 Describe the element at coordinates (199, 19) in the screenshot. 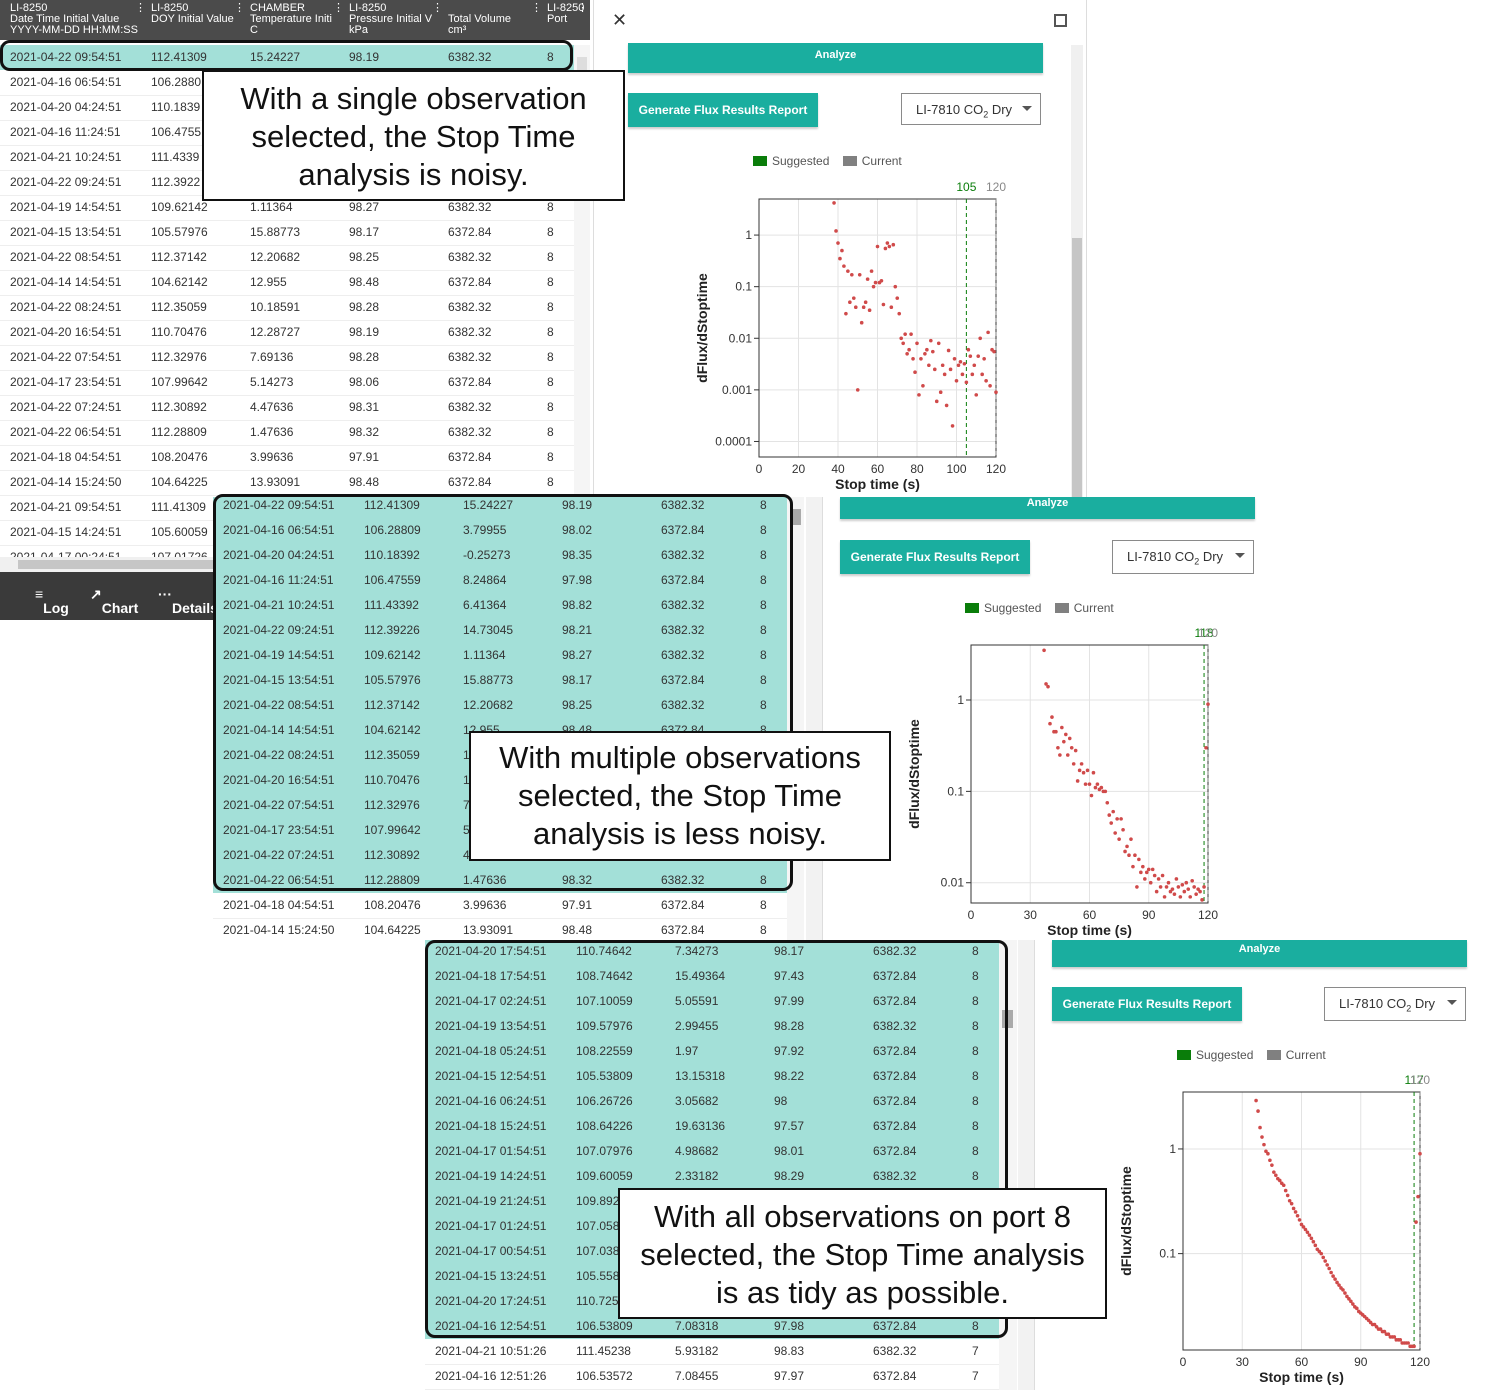

I see `column-header: LI-8250 DOY Initial Value ⋮` at that location.